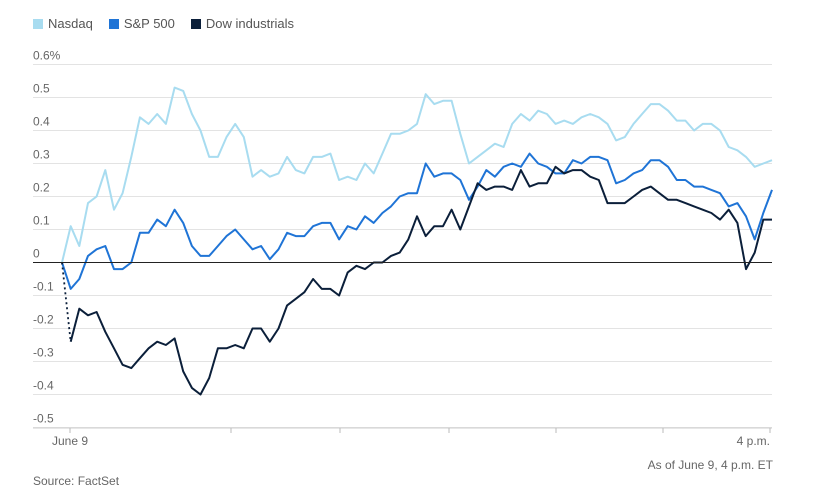 This screenshot has width=828, height=499. What do you see at coordinates (43, 386) in the screenshot?
I see `y-tick-label: -0.4` at bounding box center [43, 386].